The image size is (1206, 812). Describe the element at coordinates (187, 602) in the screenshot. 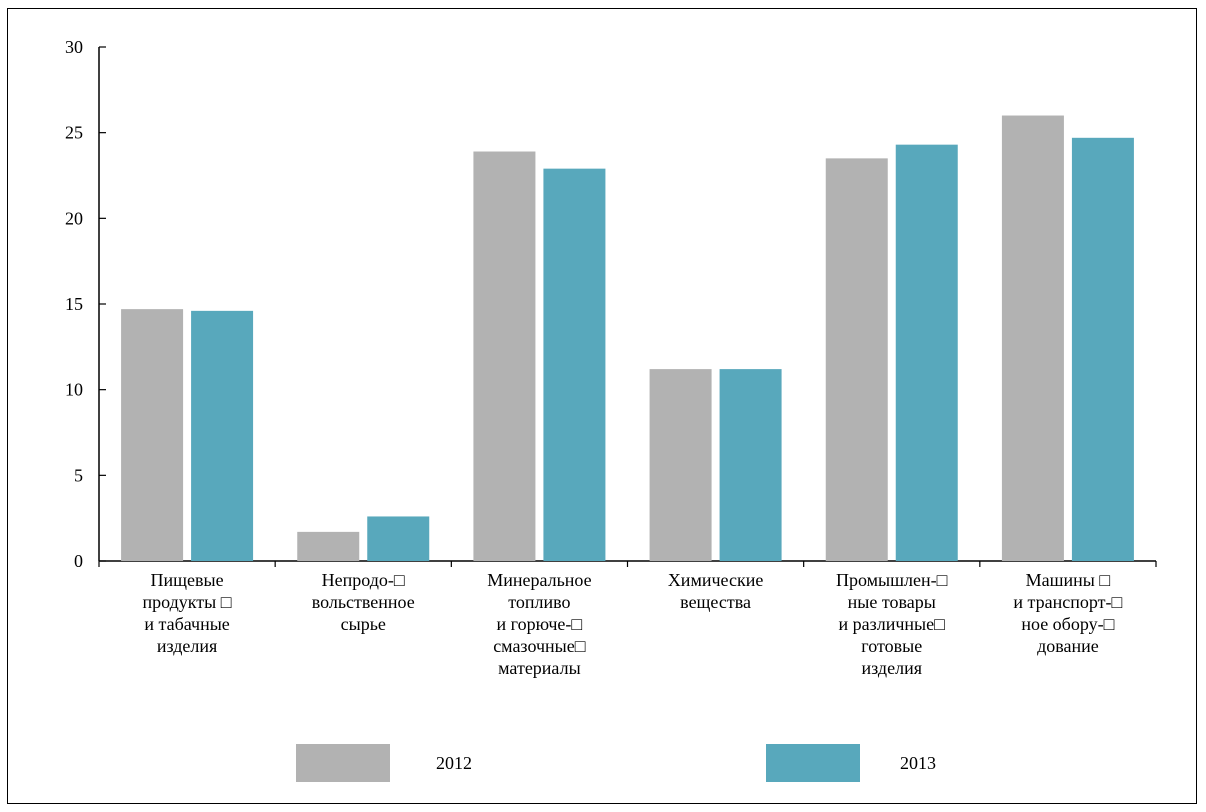

I see `x-category-label-line: продукты □` at that location.